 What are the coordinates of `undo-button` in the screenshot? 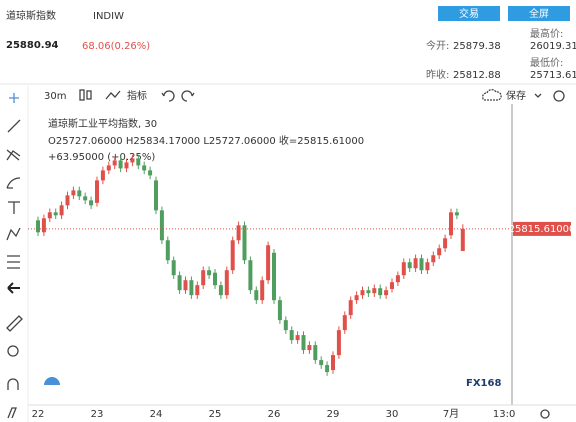 It's located at (168, 96).